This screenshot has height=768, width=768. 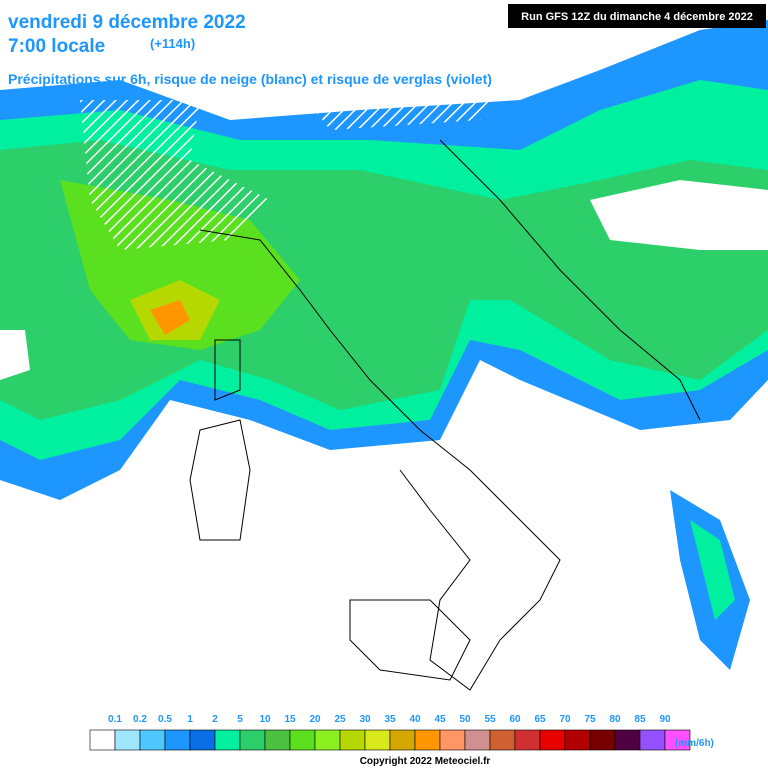 What do you see at coordinates (240, 719) in the screenshot?
I see `legend-label: 5` at bounding box center [240, 719].